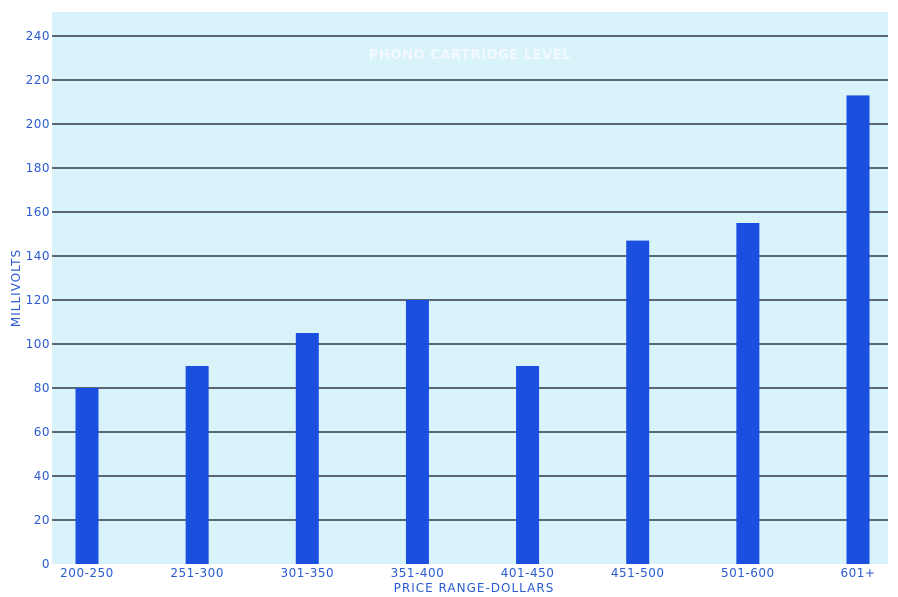 The image size is (898, 597). What do you see at coordinates (42, 432) in the screenshot?
I see `y-tick-label: 60` at bounding box center [42, 432].